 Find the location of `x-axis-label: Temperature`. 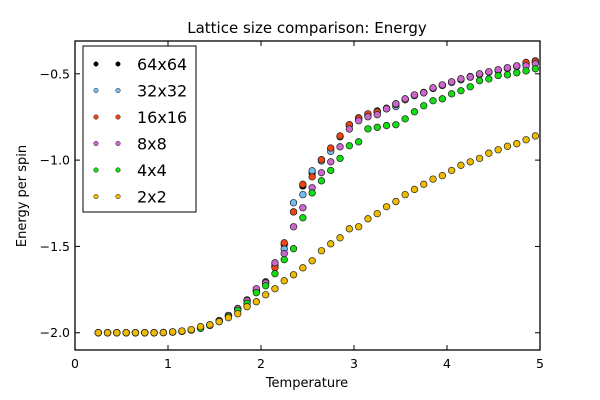

x-axis-label: Temperature is located at coordinates (306, 383).